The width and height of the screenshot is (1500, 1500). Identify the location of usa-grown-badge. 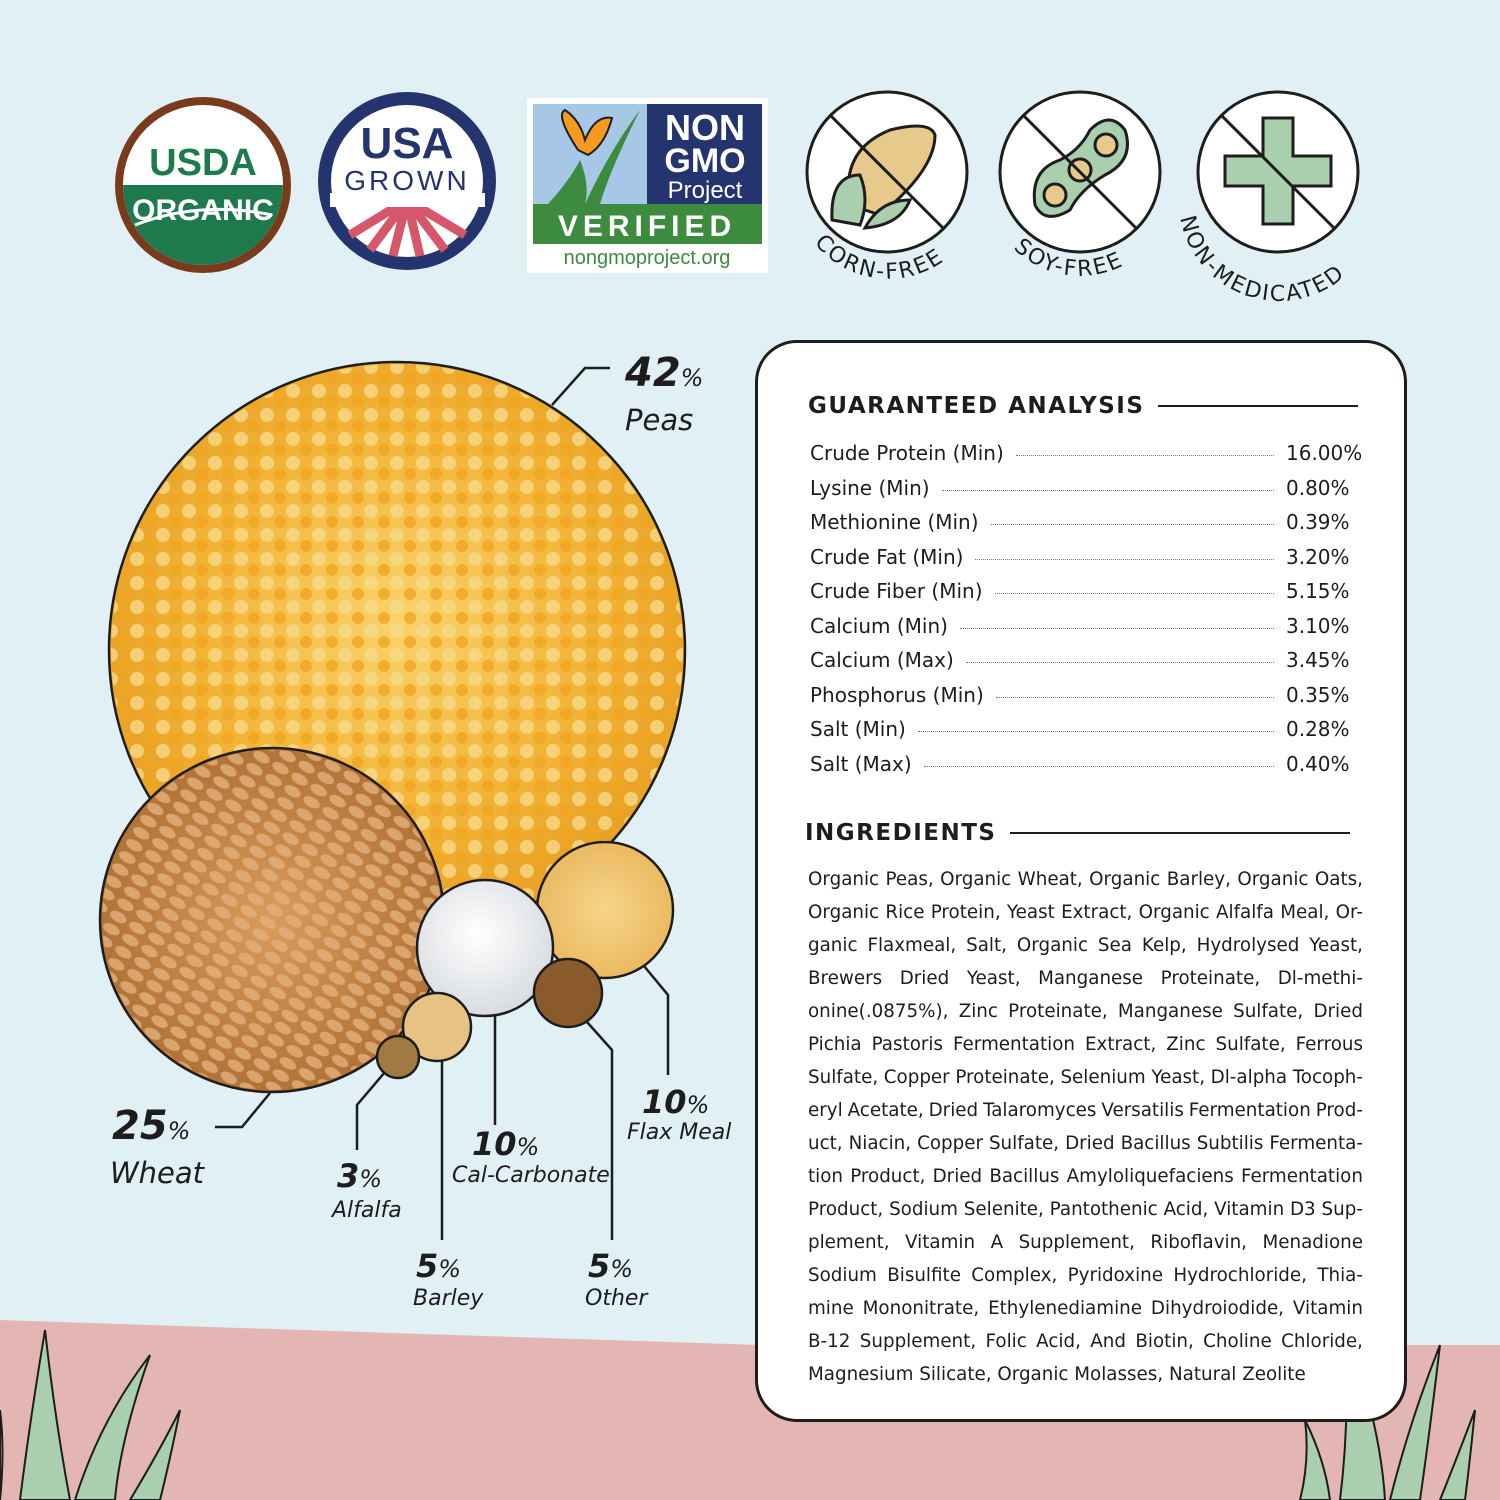
(407, 181).